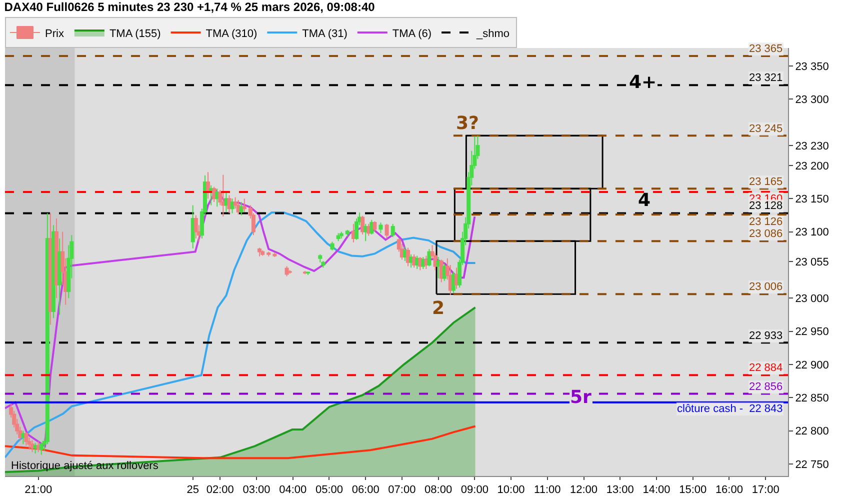 Image resolution: width=850 pixels, height=500 pixels. I want to click on x-tick-label: 06:00, so click(366, 490).